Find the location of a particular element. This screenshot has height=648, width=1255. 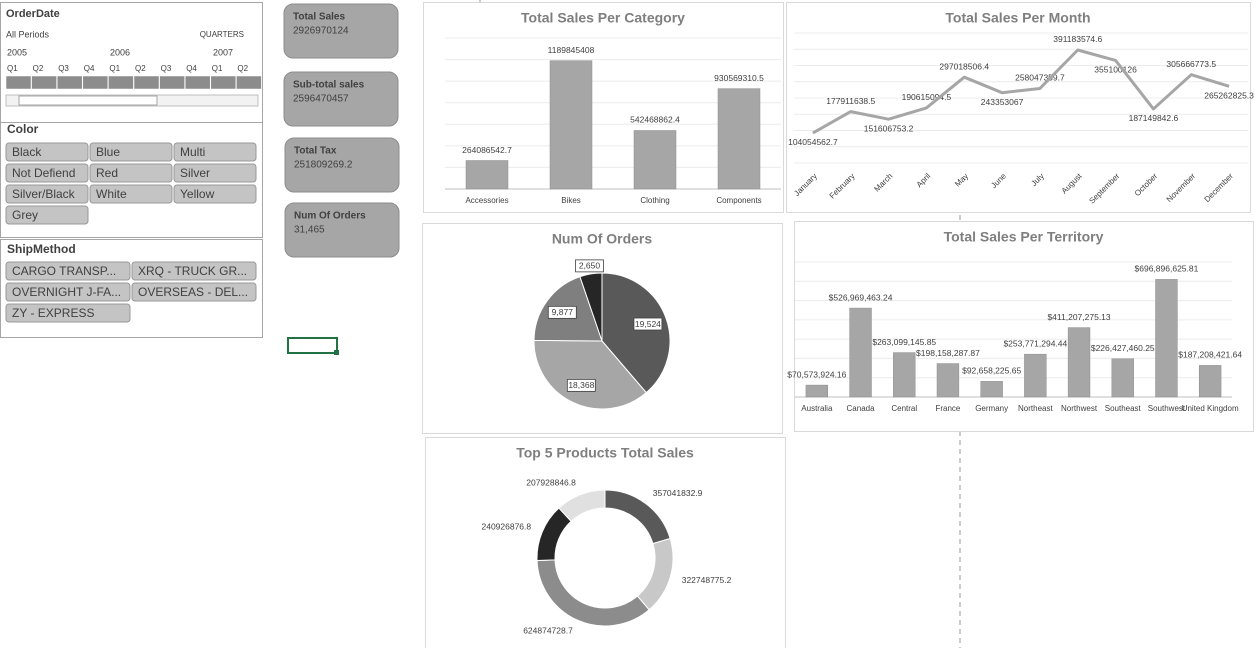

slicer-item: Multi is located at coordinates (192, 152).